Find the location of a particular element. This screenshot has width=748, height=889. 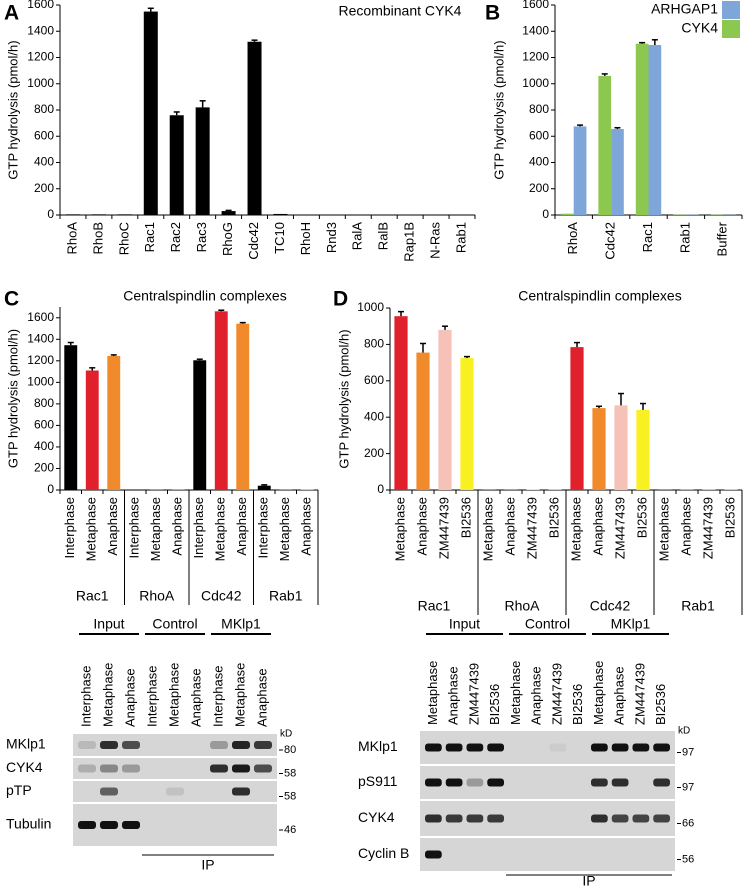

chart-title: Centralspindlin complexes is located at coordinates (599, 296).